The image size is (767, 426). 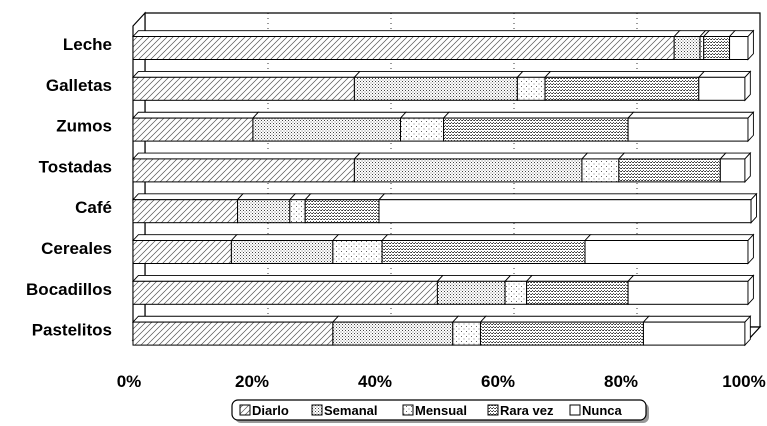 I want to click on category-label: Pastelitos, so click(x=72, y=330).